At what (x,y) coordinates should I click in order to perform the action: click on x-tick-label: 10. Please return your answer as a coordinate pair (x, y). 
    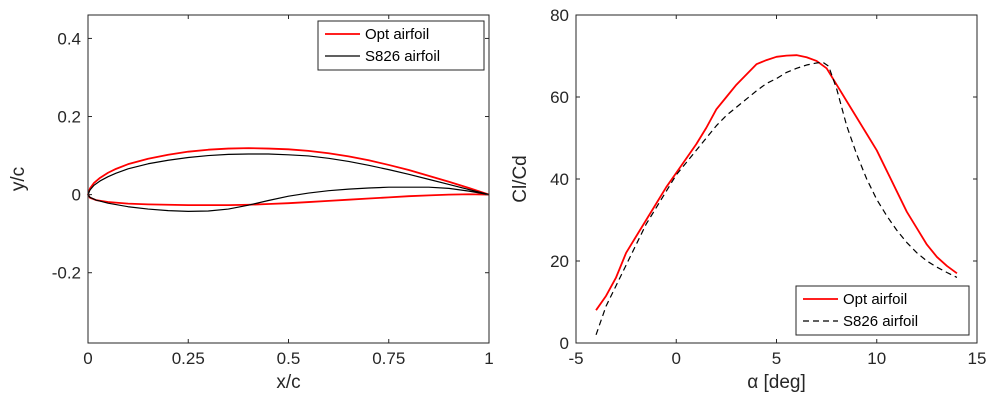
    Looking at the image, I should click on (876, 358).